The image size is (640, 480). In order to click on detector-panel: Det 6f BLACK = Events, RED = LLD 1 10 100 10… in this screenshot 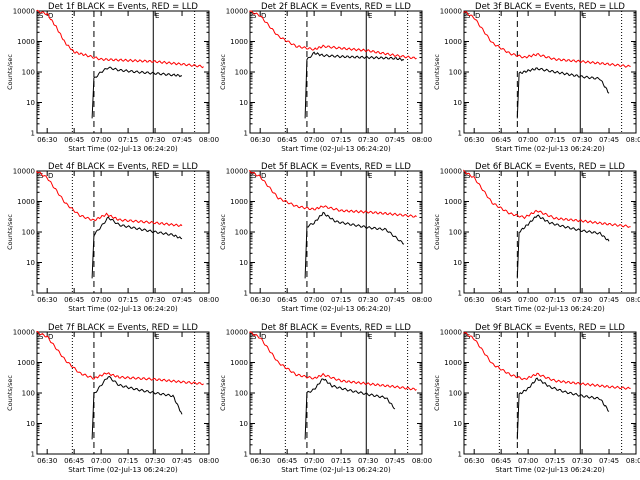, I will do `click(536, 237)`.